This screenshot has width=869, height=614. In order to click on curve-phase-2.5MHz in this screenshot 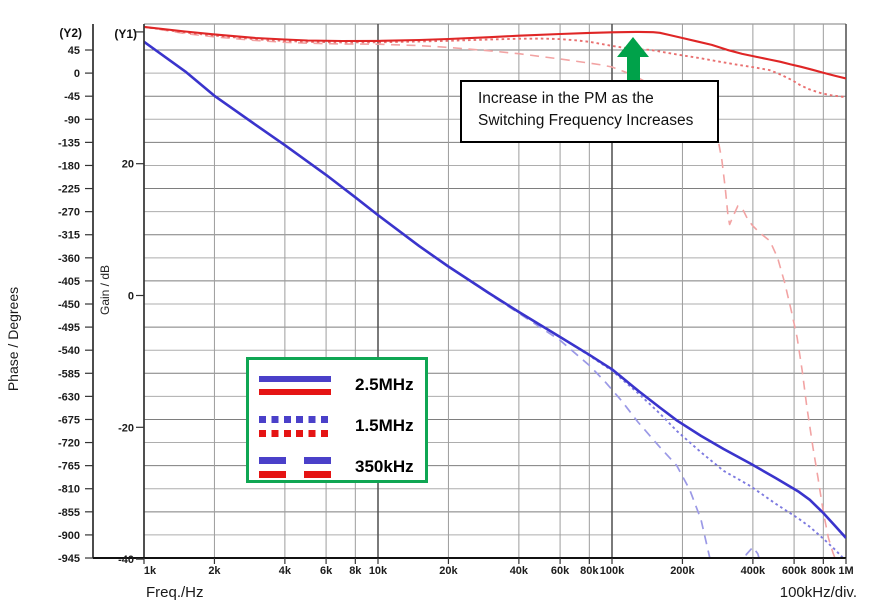, I will do `click(495, 52)`.